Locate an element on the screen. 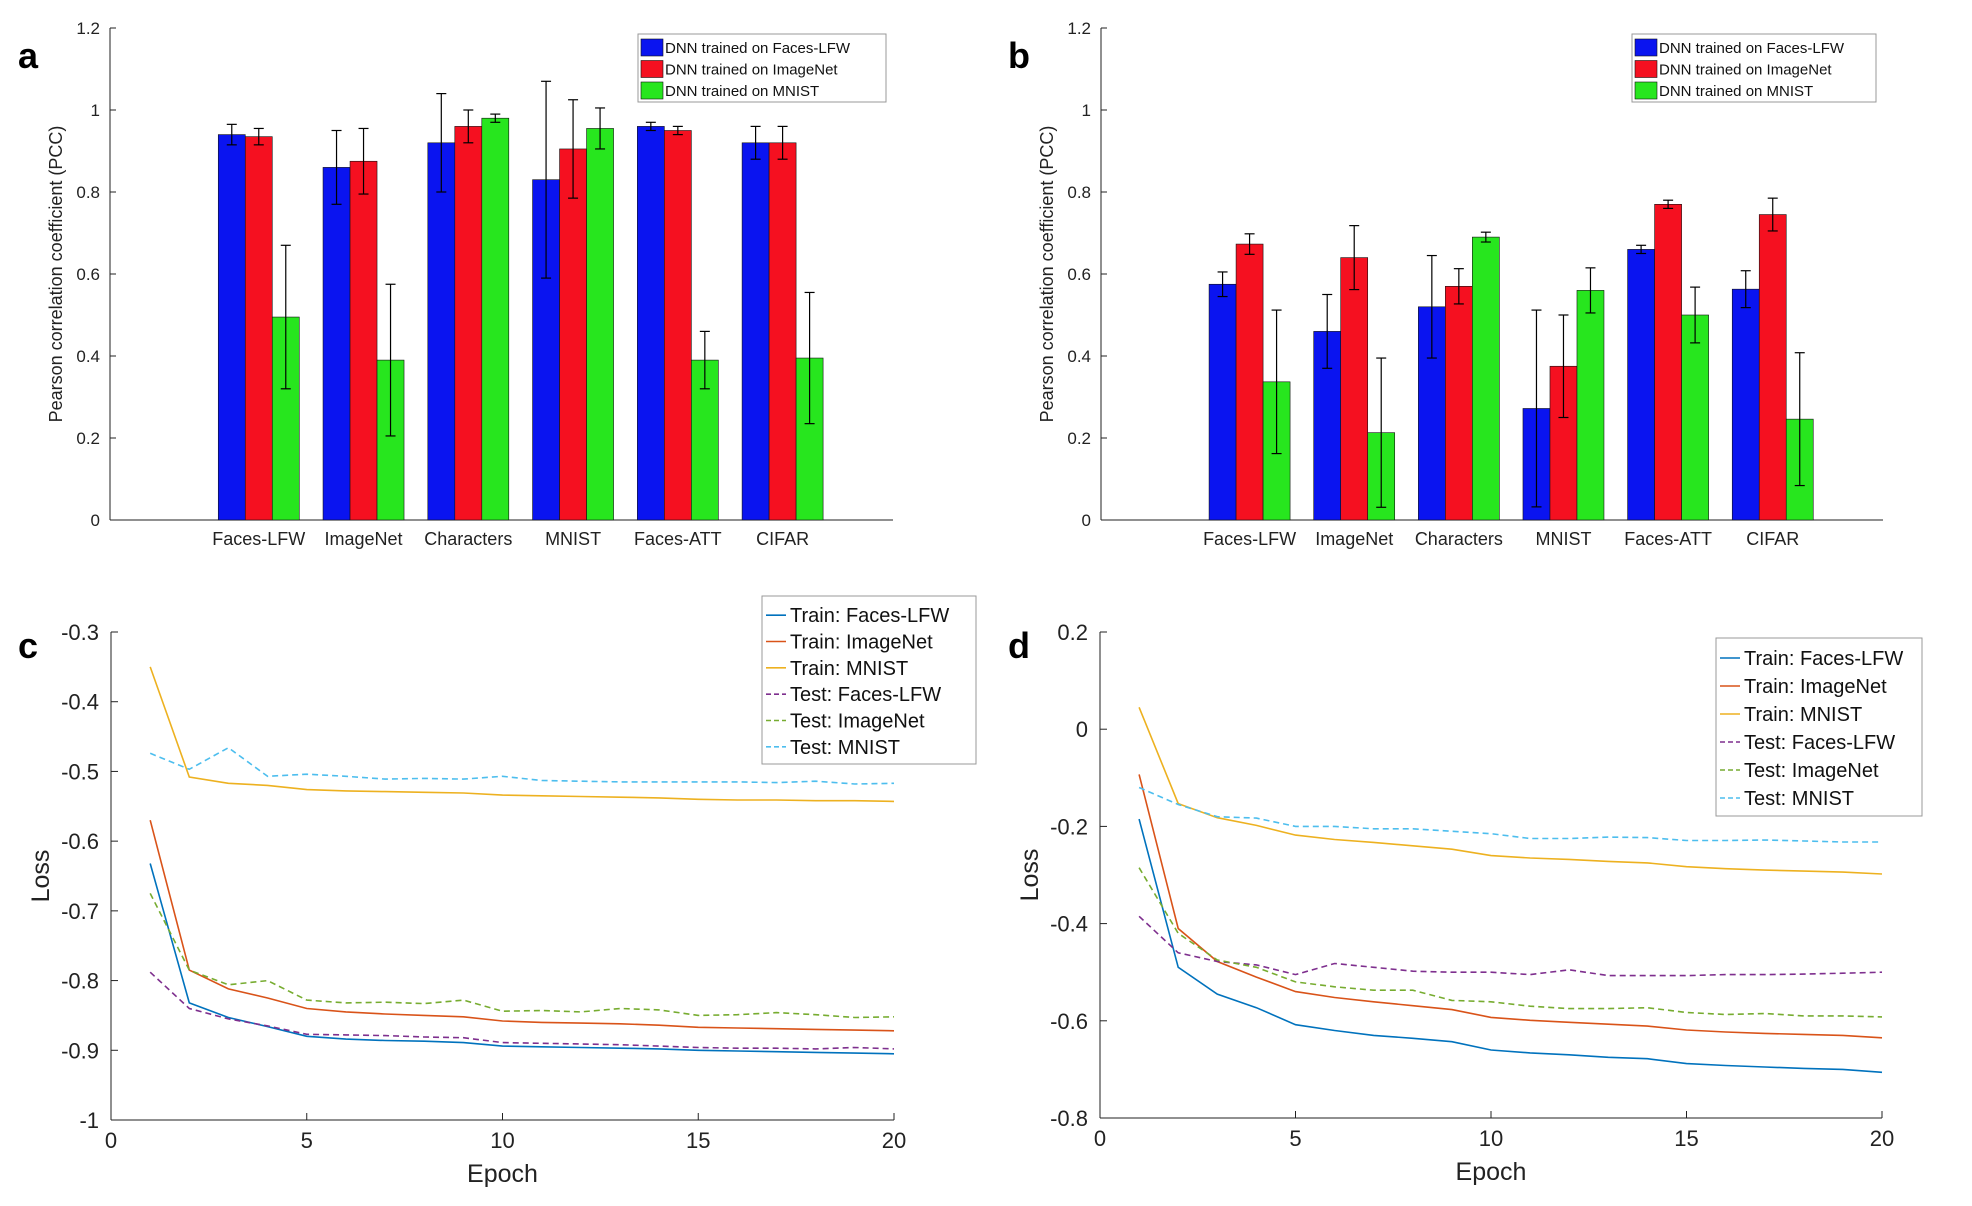 The width and height of the screenshot is (1972, 1206). y-tick-label: -0.7 is located at coordinates (80, 911).